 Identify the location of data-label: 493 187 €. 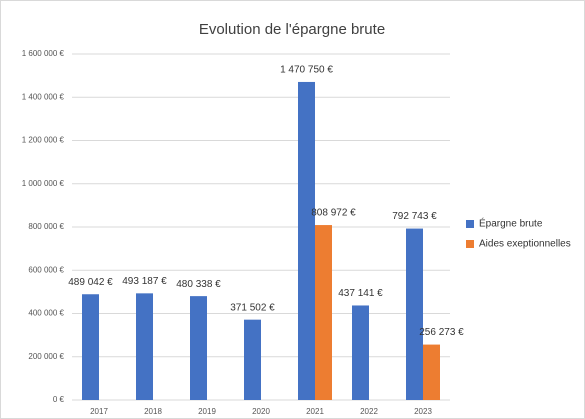
(144, 281).